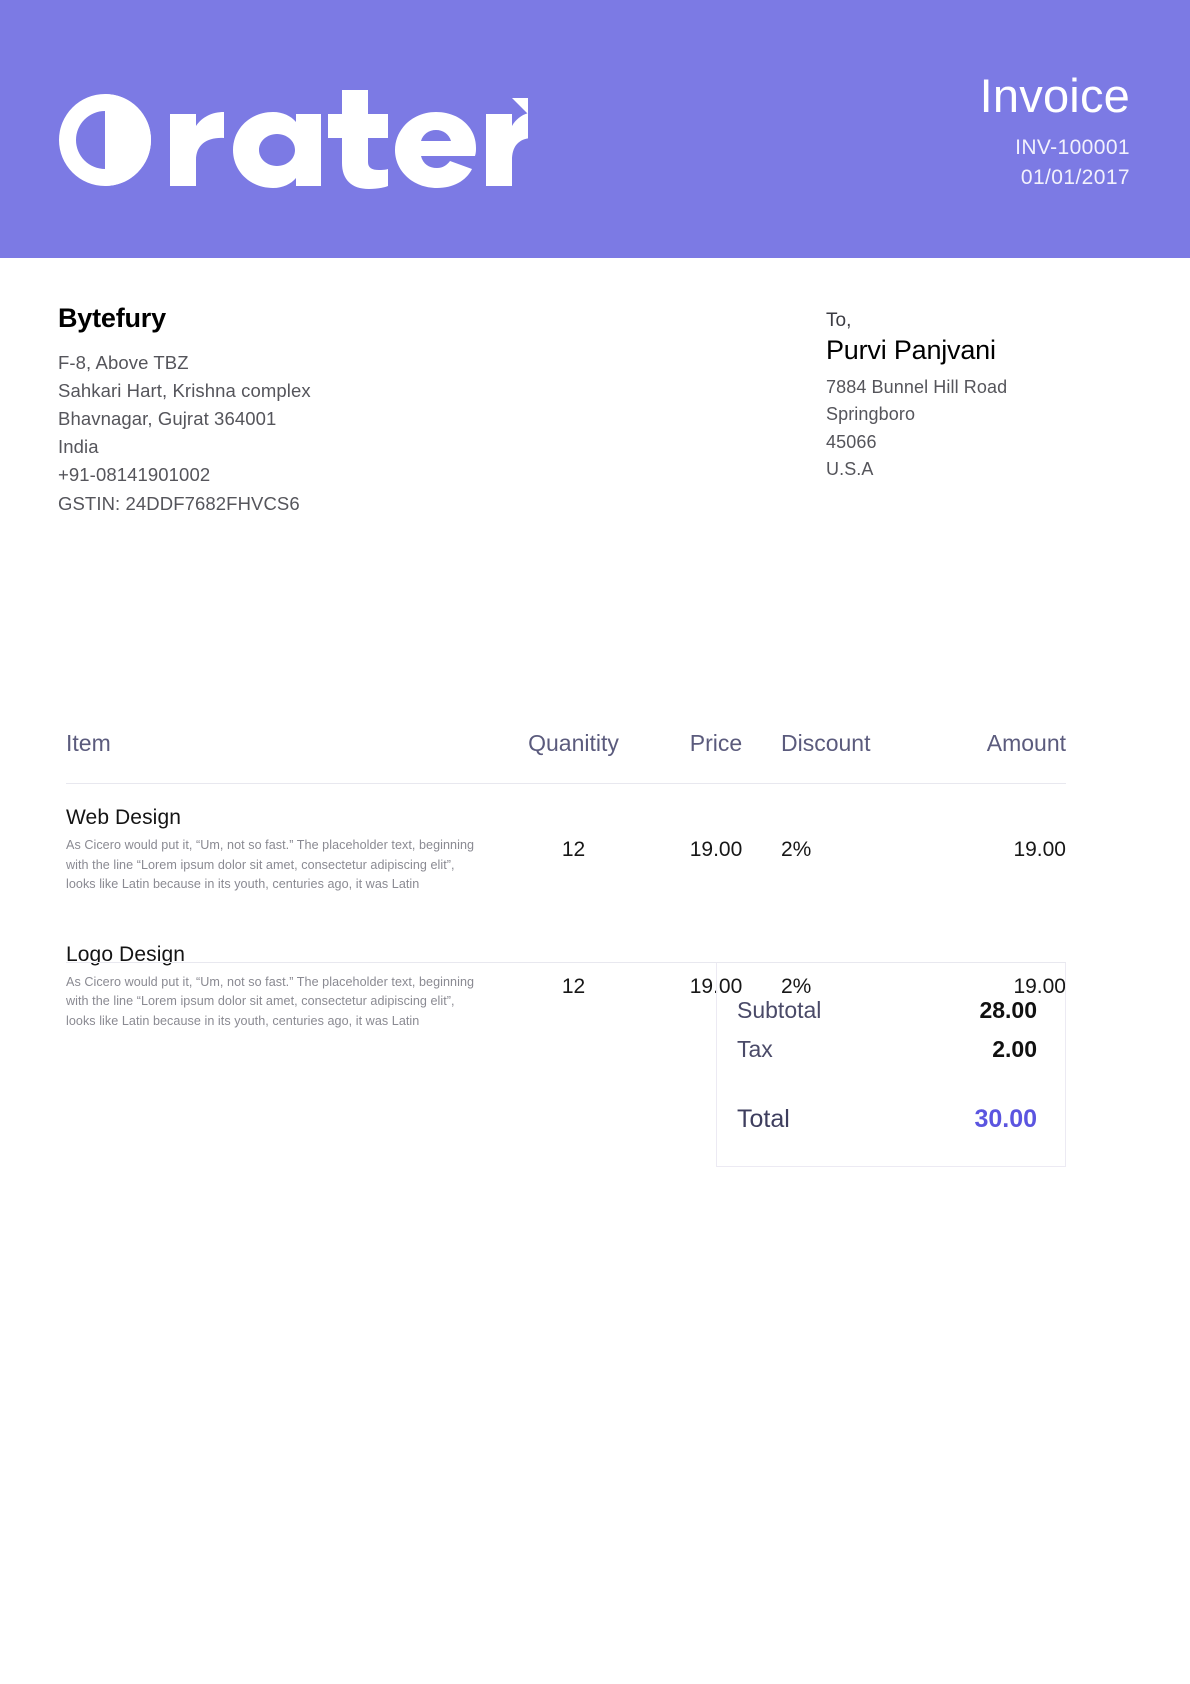  I want to click on column-header-price: Price, so click(716, 757).